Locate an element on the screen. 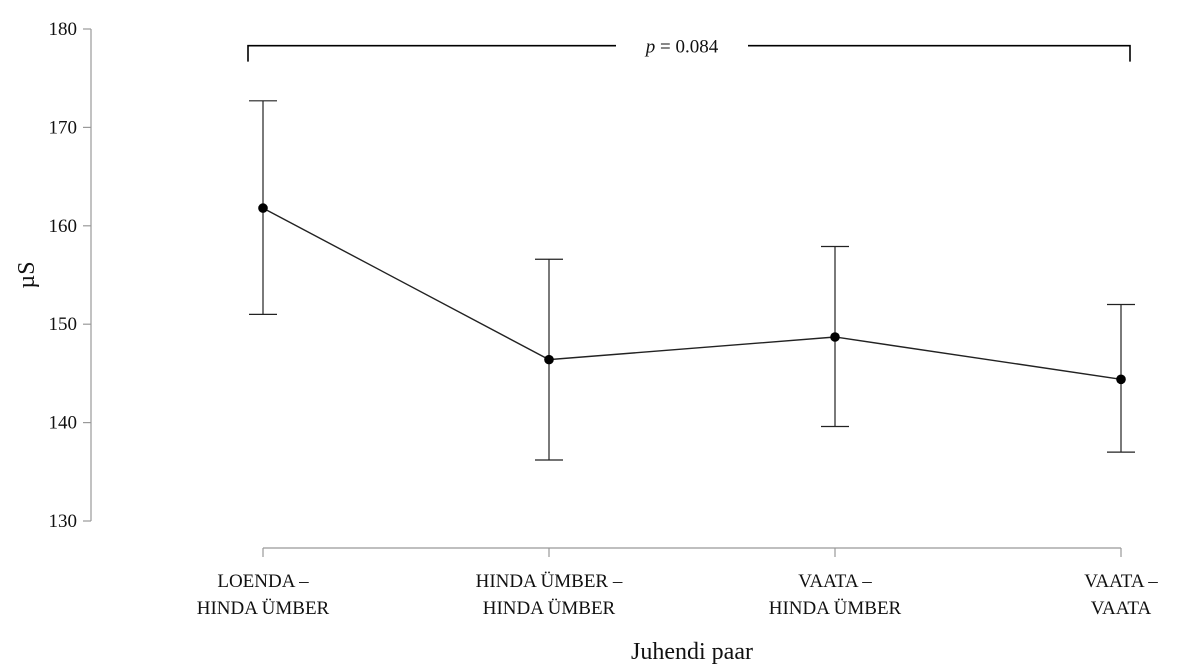 The image size is (1183, 671). y-axis-title: µS is located at coordinates (27, 274).